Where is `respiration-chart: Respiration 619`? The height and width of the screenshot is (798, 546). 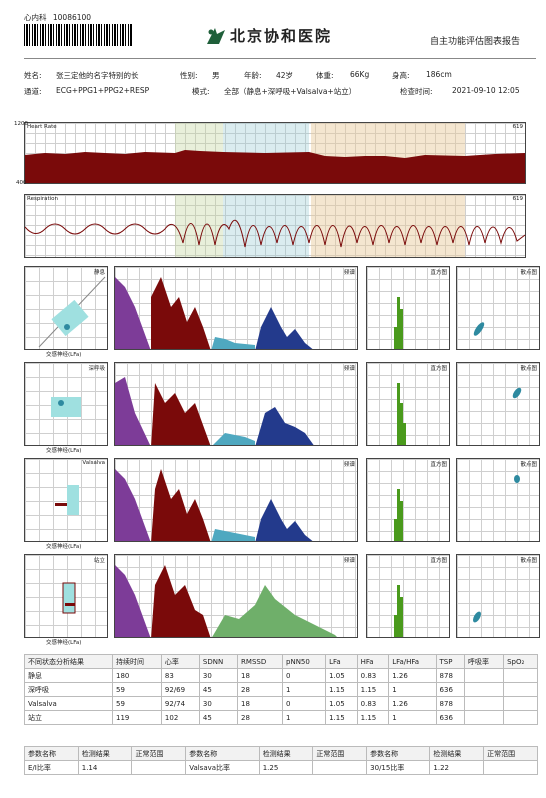 respiration-chart: Respiration 619 is located at coordinates (275, 226).